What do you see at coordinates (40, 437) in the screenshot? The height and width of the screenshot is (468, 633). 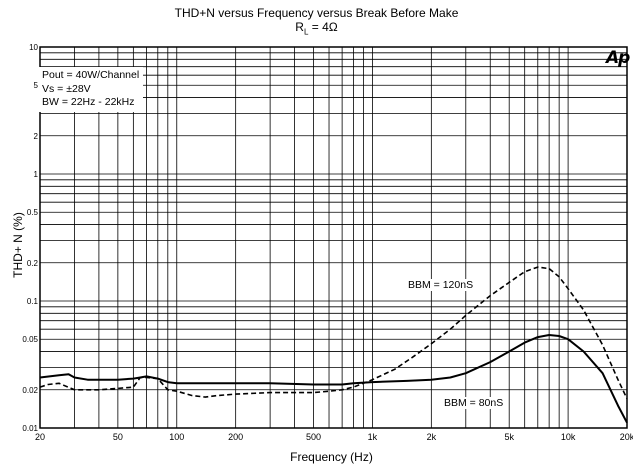 I see `x-tick-label: 20` at bounding box center [40, 437].